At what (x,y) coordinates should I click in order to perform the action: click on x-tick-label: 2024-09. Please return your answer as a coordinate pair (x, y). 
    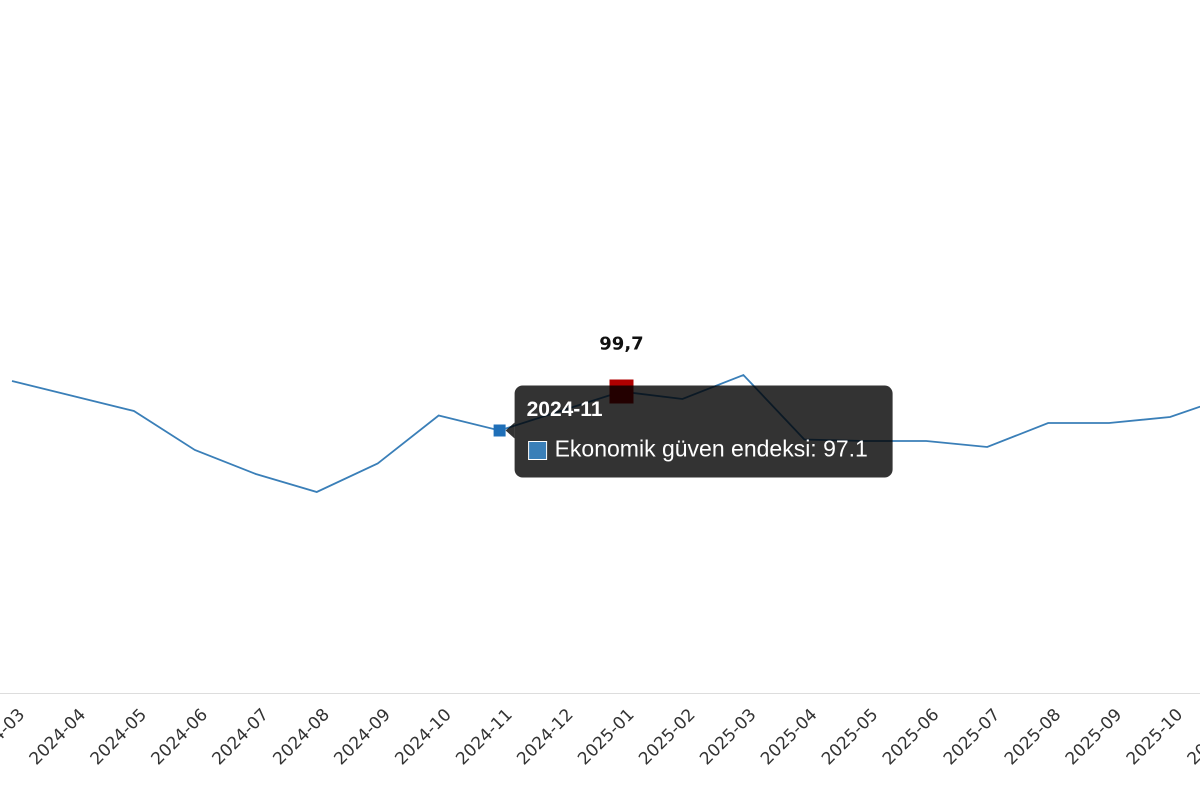
    Looking at the image, I should click on (362, 737).